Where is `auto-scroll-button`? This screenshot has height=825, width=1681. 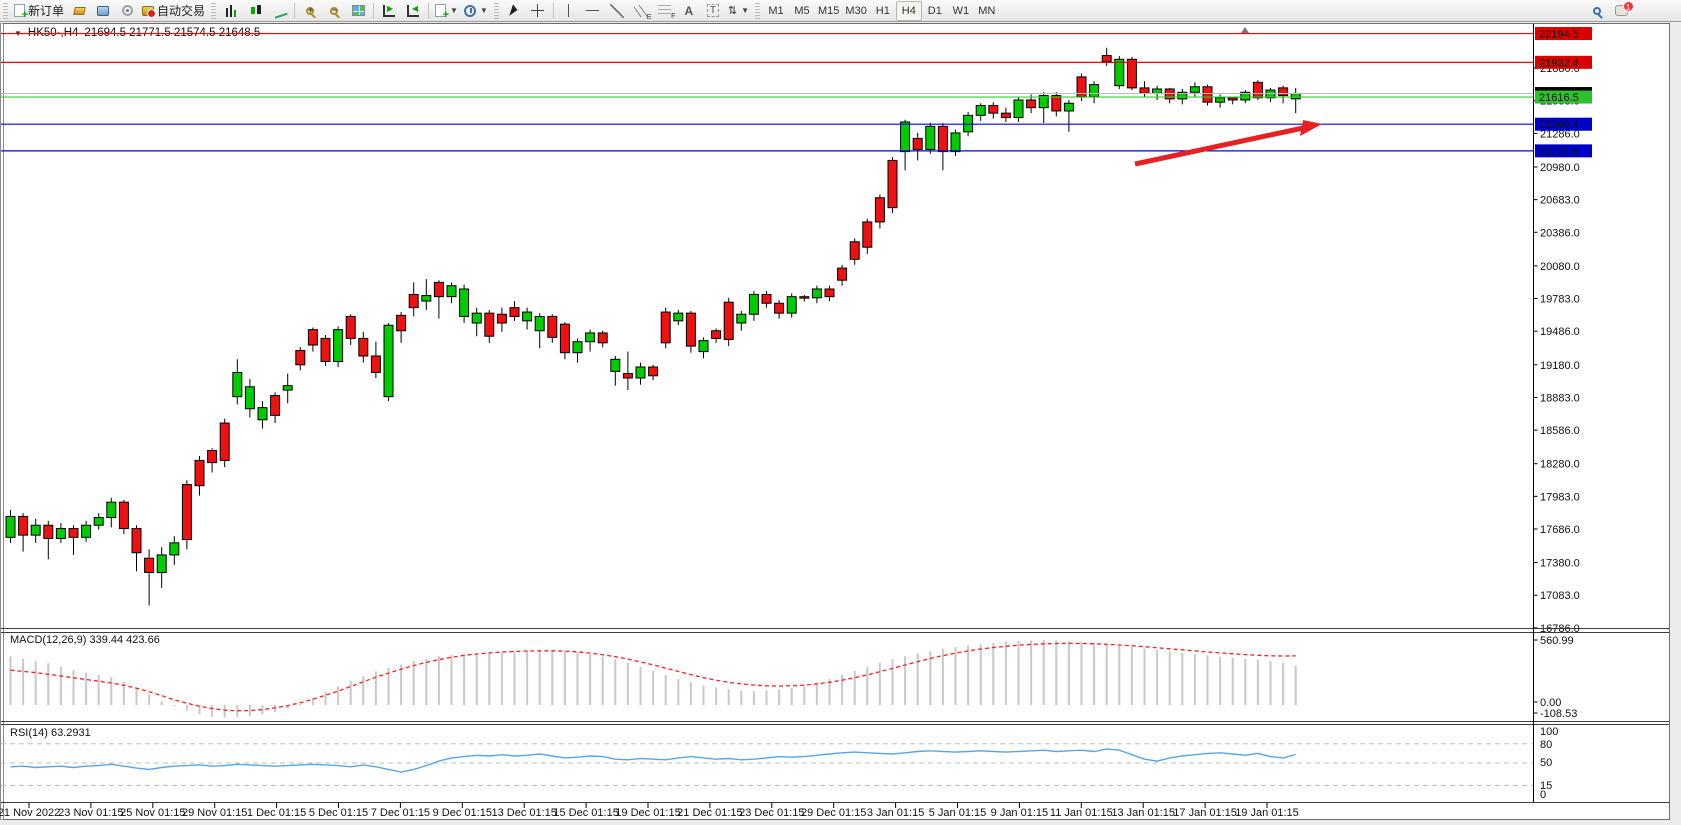
auto-scroll-button is located at coordinates (389, 11).